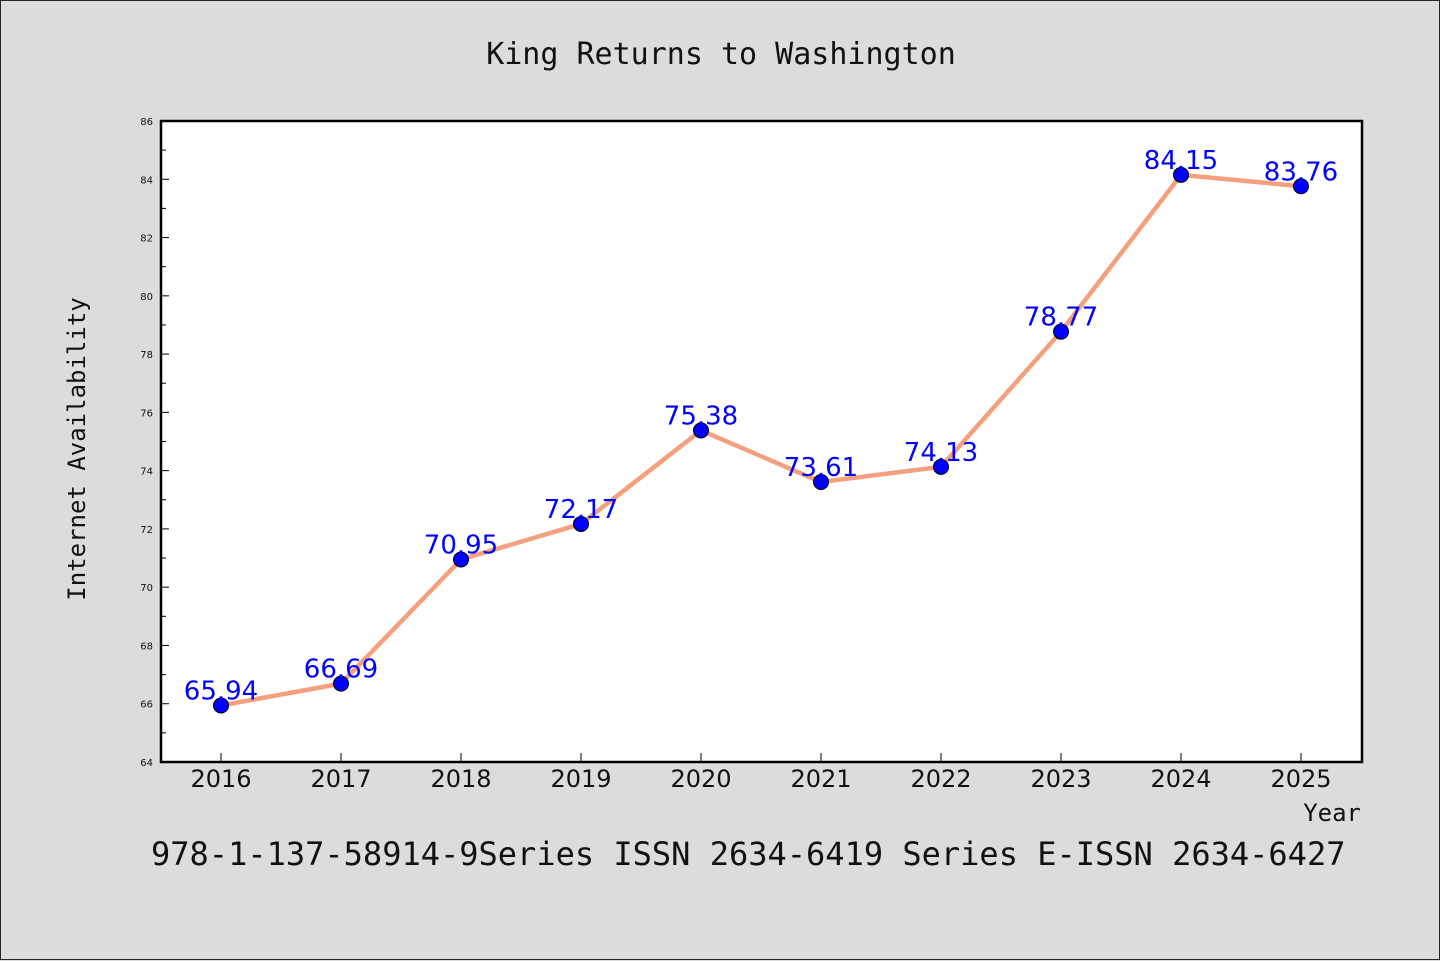 This screenshot has height=961, width=1440. What do you see at coordinates (146, 122) in the screenshot?
I see `y-tick-label: 86` at bounding box center [146, 122].